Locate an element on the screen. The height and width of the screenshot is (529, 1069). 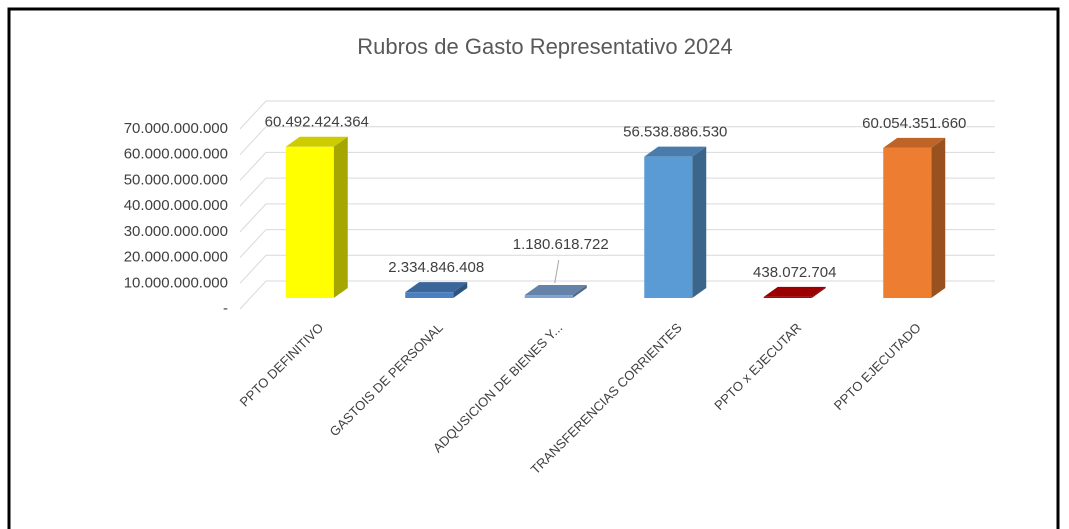
y-tick-label: 30.000.000.000 is located at coordinates (176, 231).